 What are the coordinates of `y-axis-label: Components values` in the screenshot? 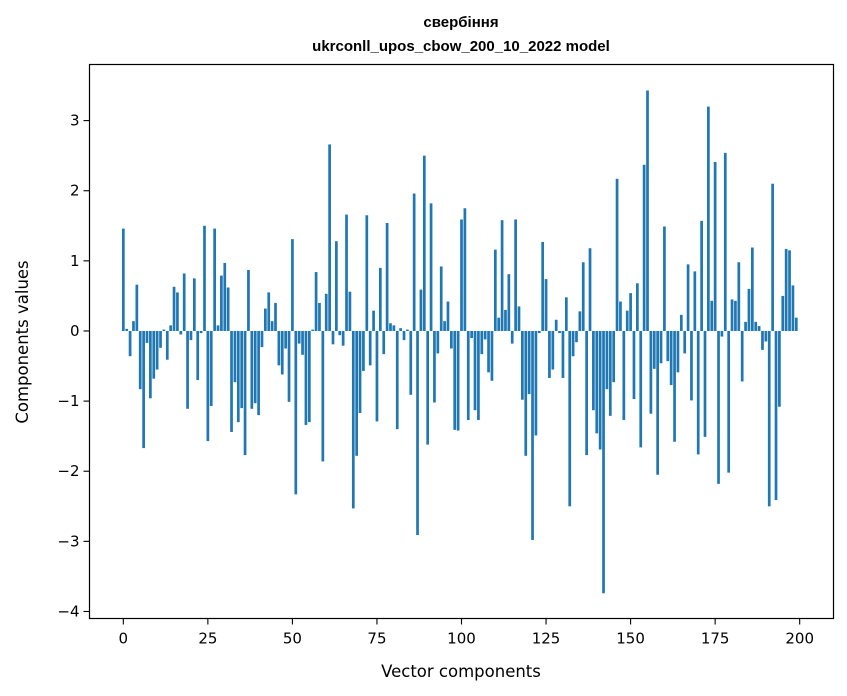 It's located at (22, 341).